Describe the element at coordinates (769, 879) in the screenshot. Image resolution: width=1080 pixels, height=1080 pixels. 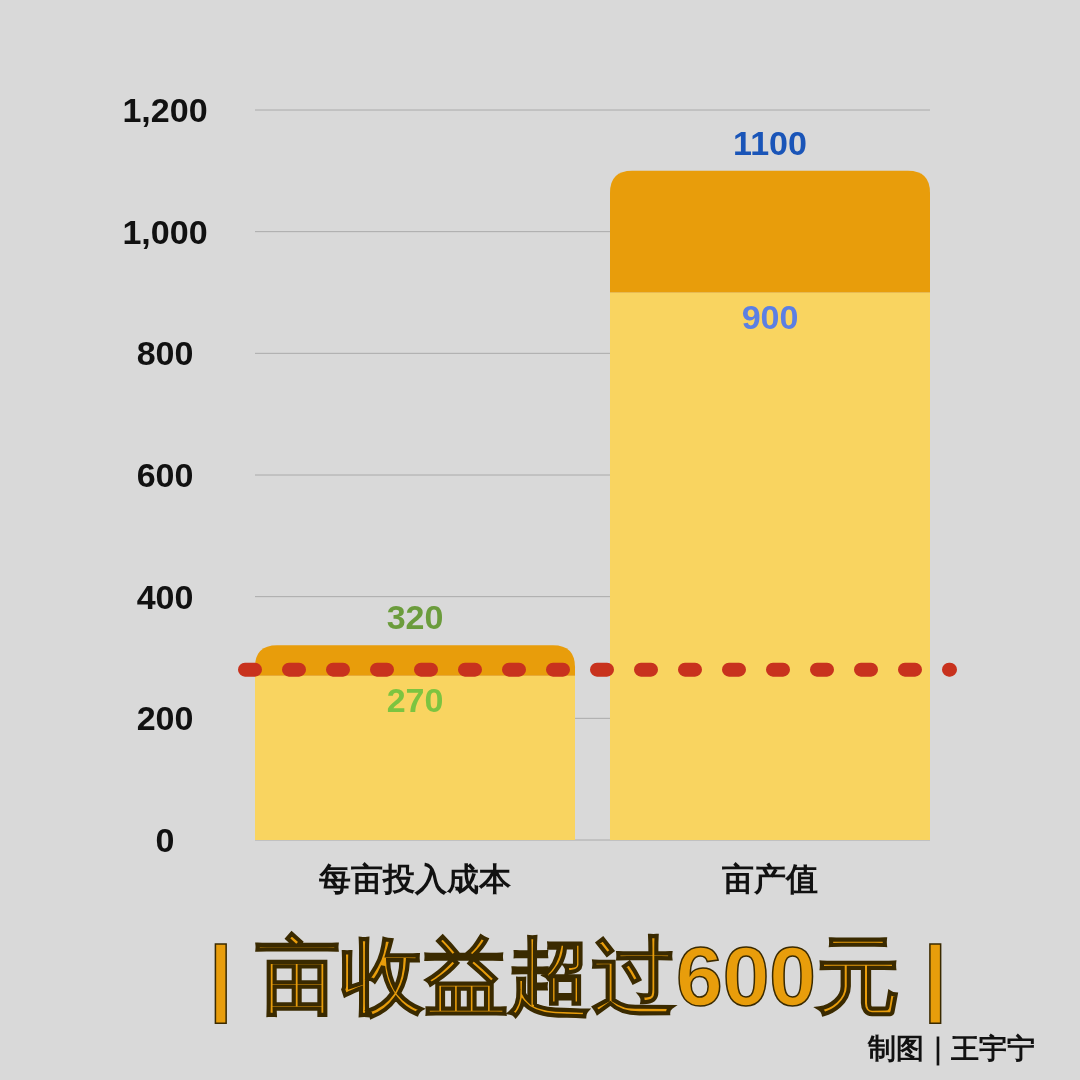
I see `x-tick-label: 亩产值` at that location.